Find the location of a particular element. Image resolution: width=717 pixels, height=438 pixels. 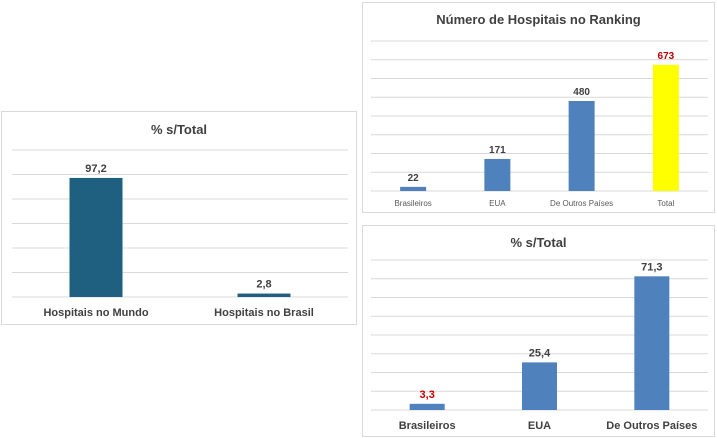

category-label: Hospitais no Mundo is located at coordinates (95, 313).